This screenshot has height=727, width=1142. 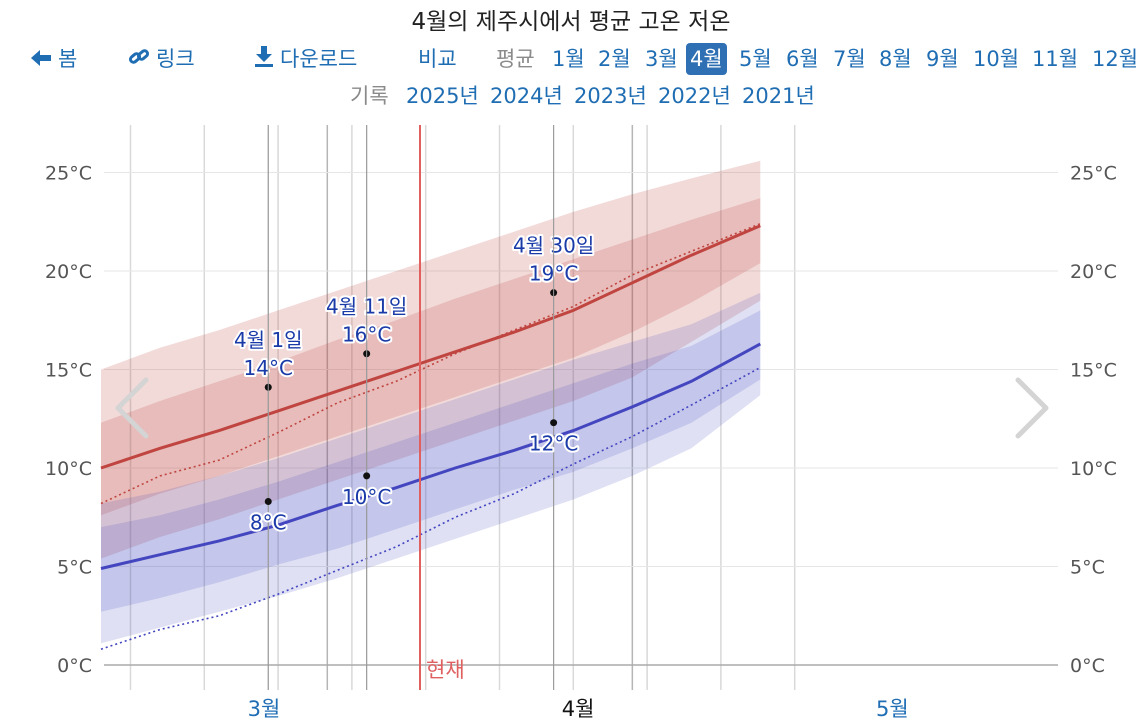 What do you see at coordinates (445, 670) in the screenshot?
I see `now-label: 현재` at bounding box center [445, 670].